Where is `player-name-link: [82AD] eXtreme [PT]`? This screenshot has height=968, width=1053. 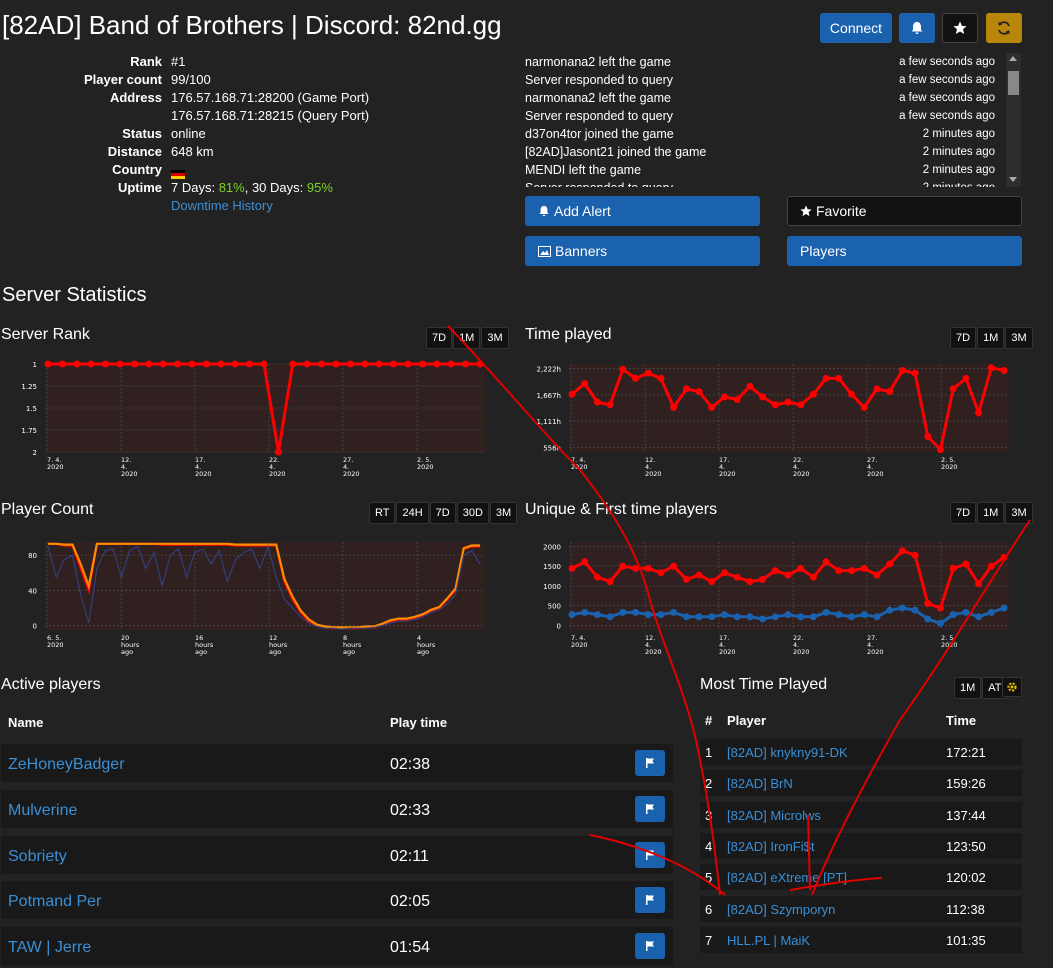 player-name-link: [82AD] eXtreme [PT] is located at coordinates (787, 878).